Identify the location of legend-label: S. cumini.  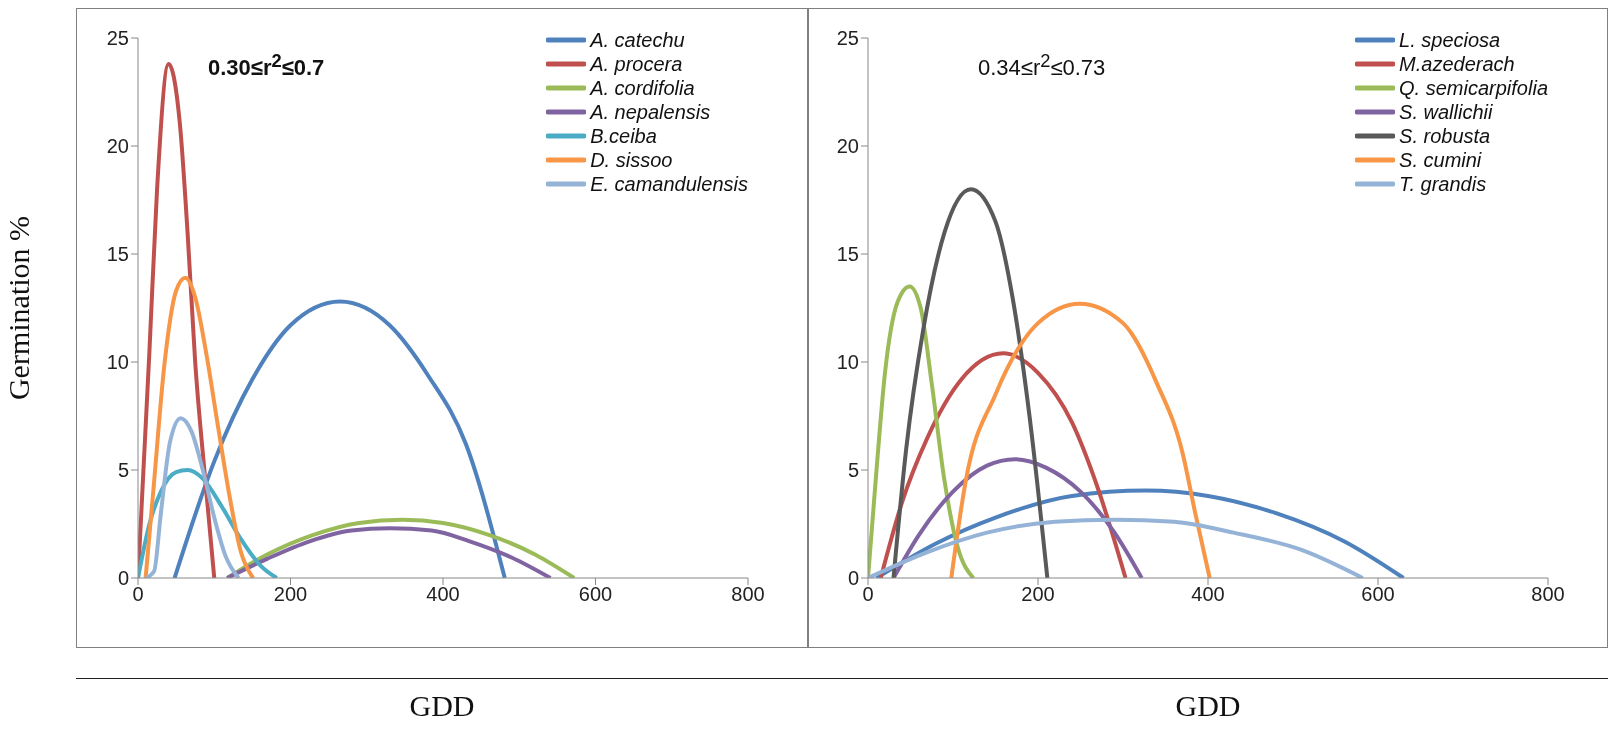
(1440, 160).